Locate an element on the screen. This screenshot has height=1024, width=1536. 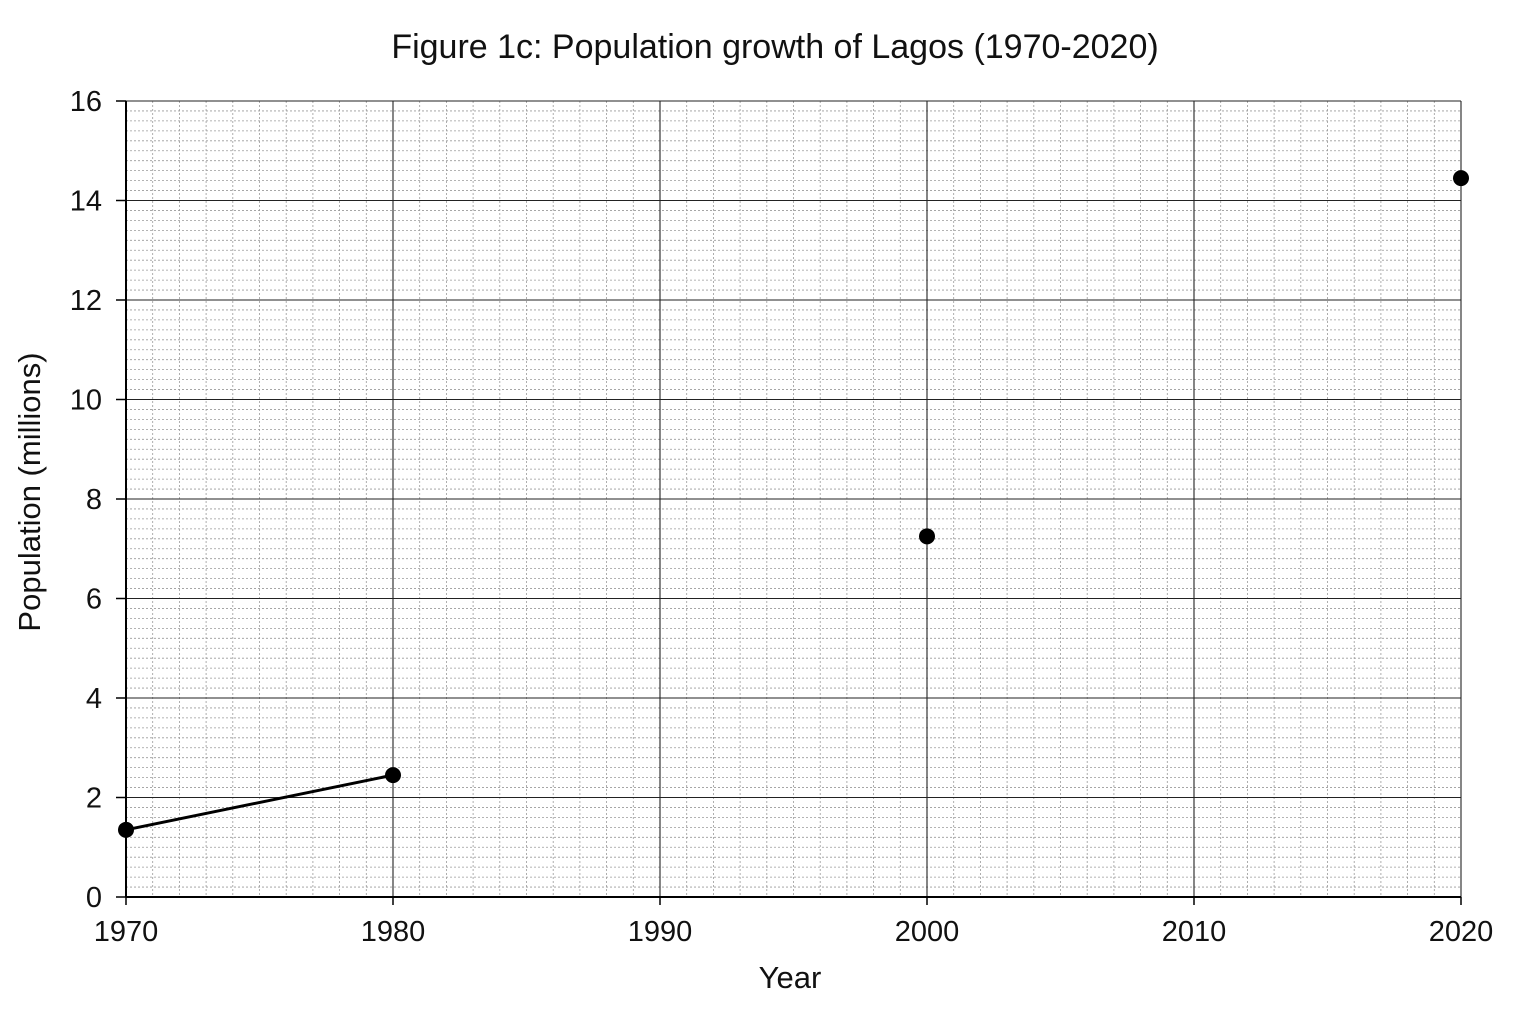
y-tick-label: 6 is located at coordinates (94, 600).